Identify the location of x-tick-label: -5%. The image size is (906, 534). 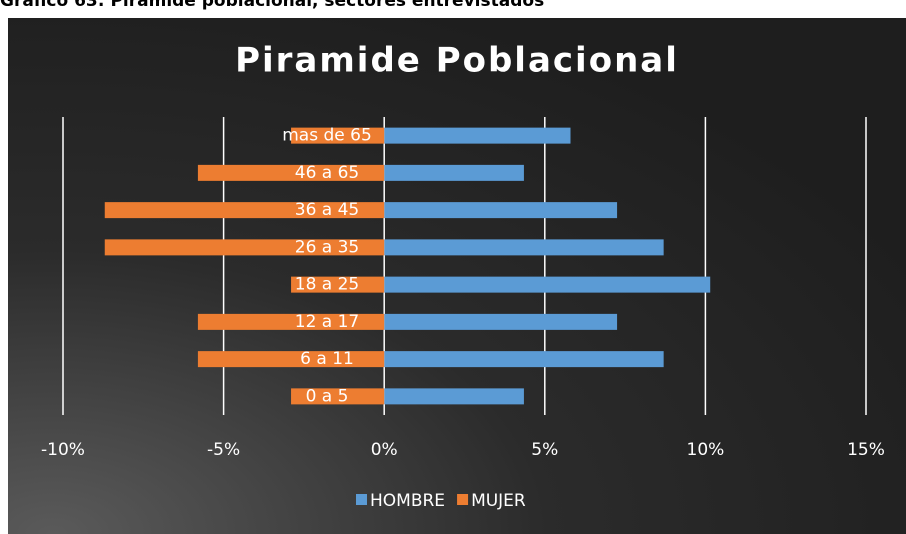
(223, 450).